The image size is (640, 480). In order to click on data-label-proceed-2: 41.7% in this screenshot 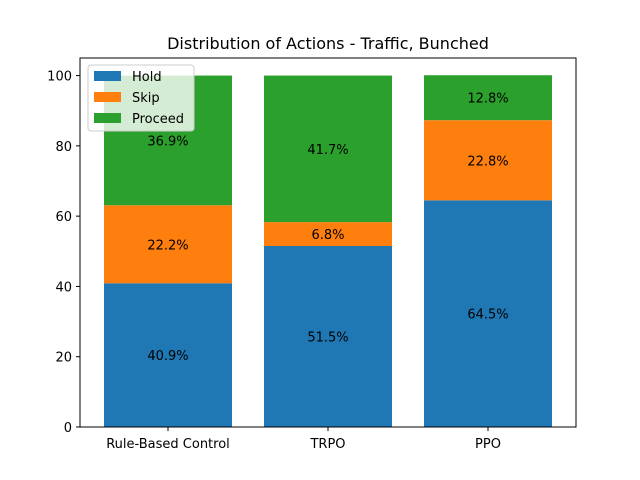, I will do `click(327, 150)`.